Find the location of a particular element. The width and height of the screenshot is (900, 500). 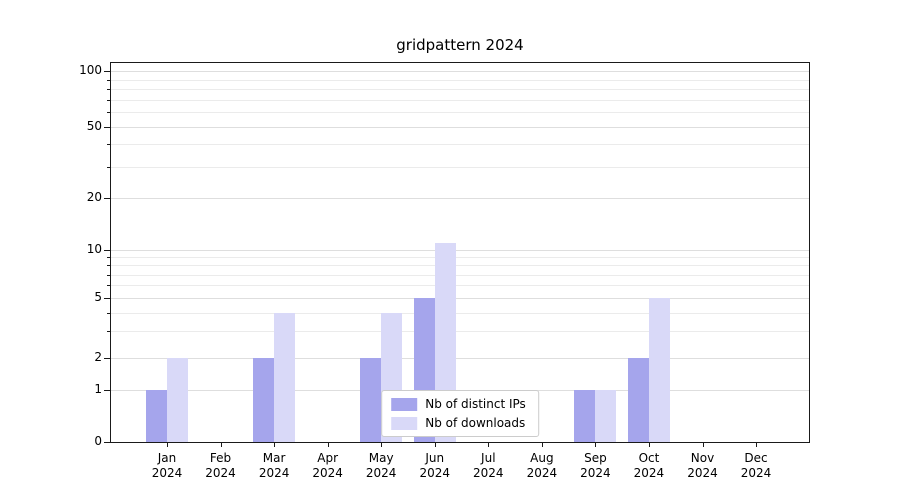

x-tick-label-month: Mar is located at coordinates (274, 458).